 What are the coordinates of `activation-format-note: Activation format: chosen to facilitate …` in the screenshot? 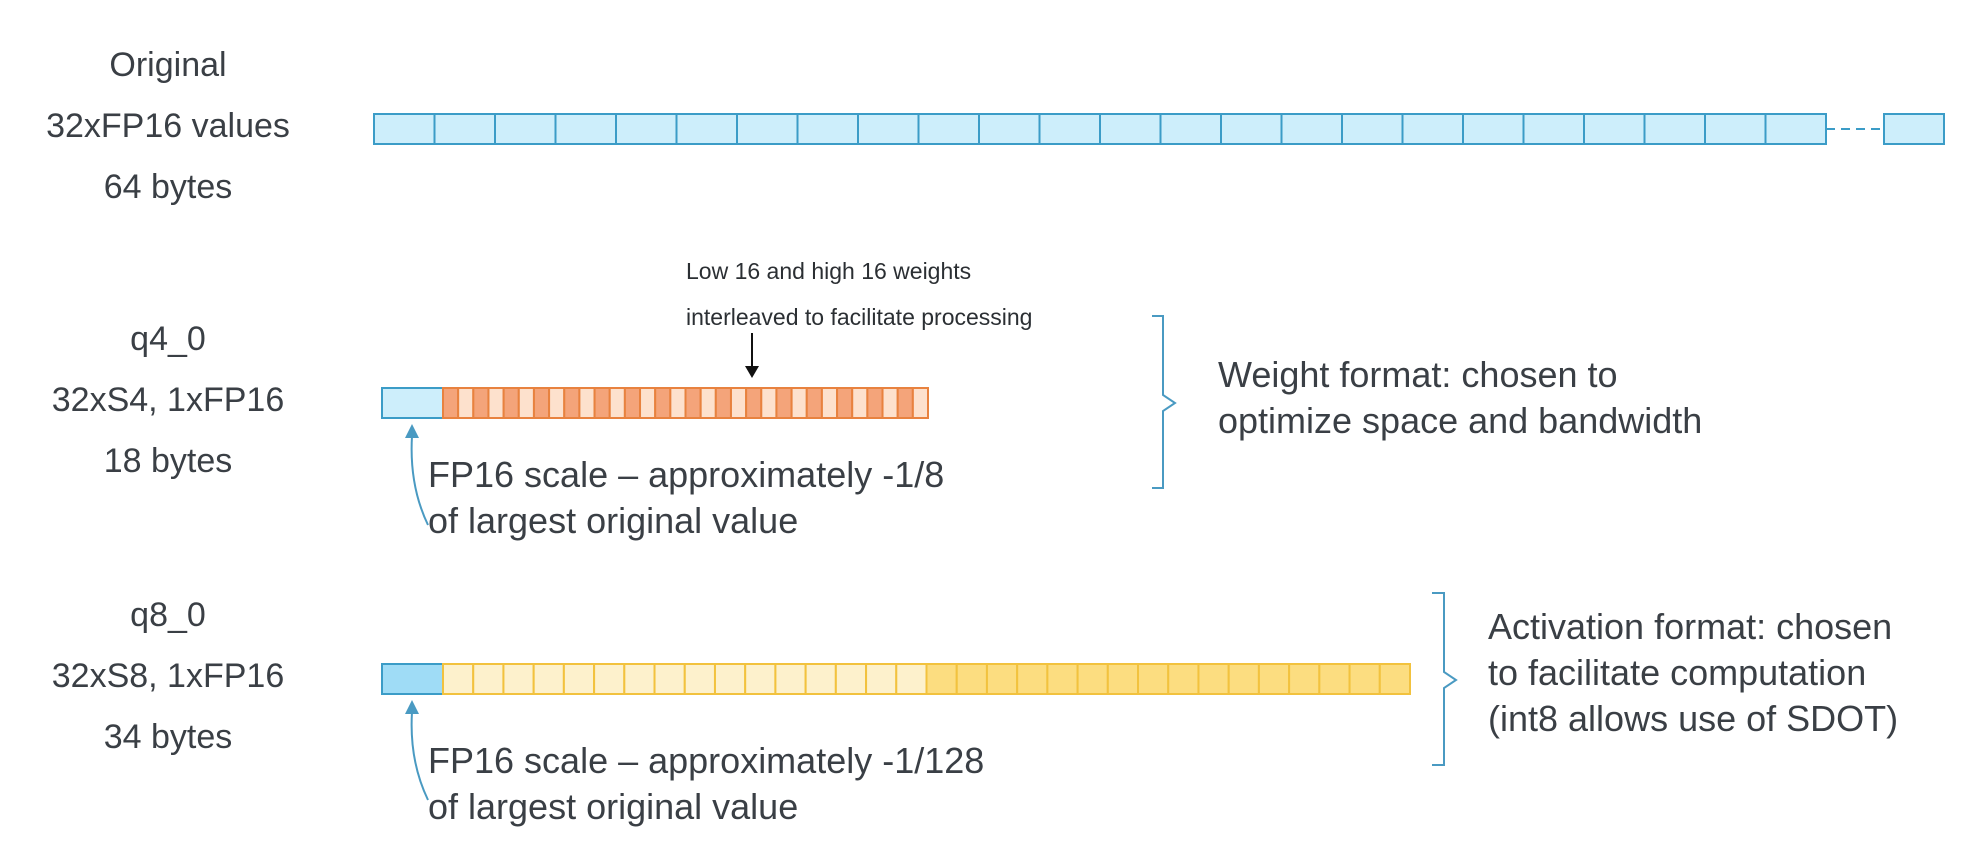 It's located at (1693, 673).